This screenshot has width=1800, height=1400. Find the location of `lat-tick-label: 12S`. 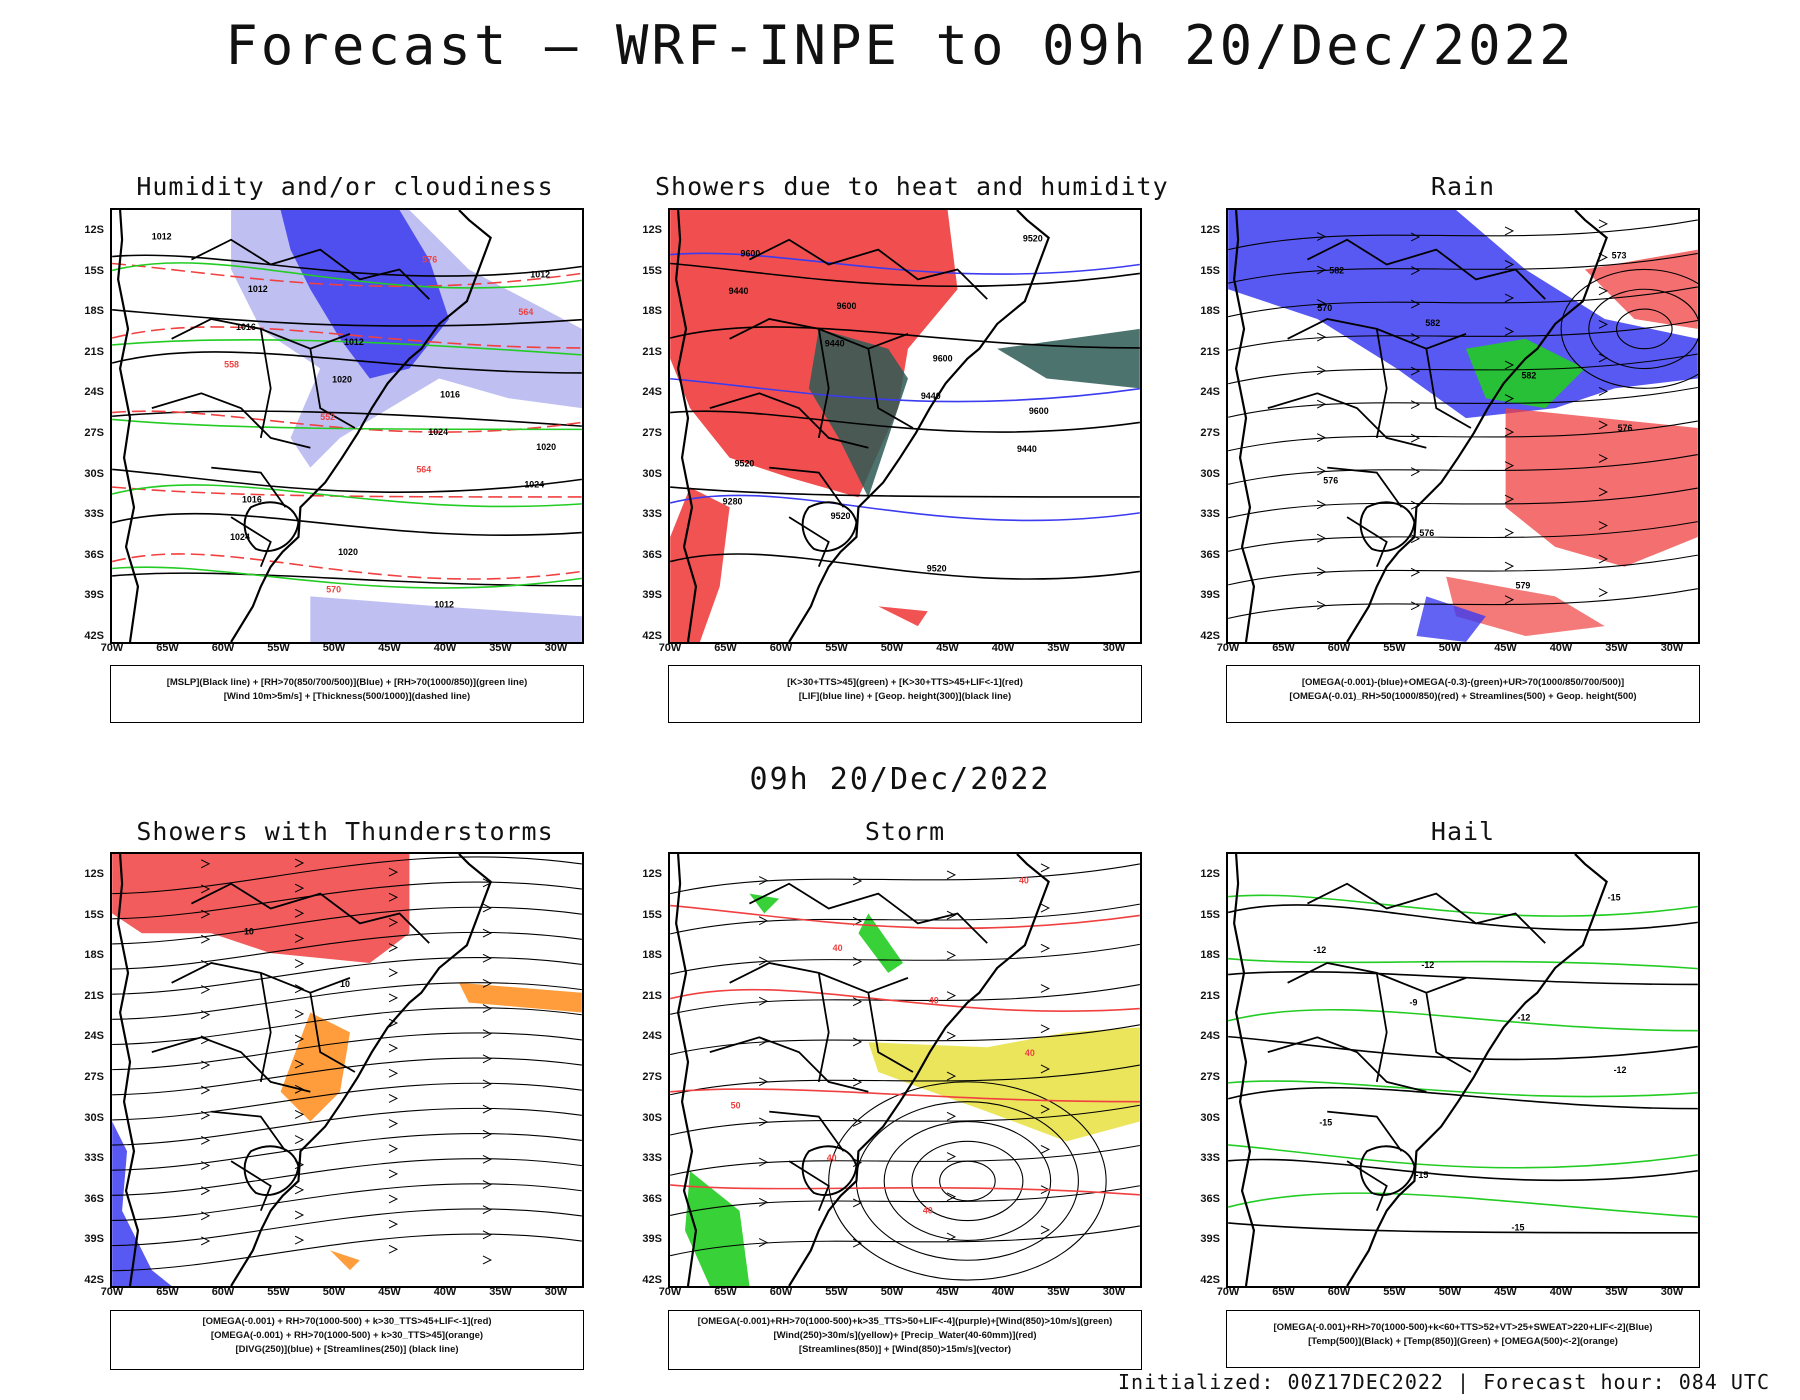

lat-tick-label: 12S is located at coordinates (1210, 230).